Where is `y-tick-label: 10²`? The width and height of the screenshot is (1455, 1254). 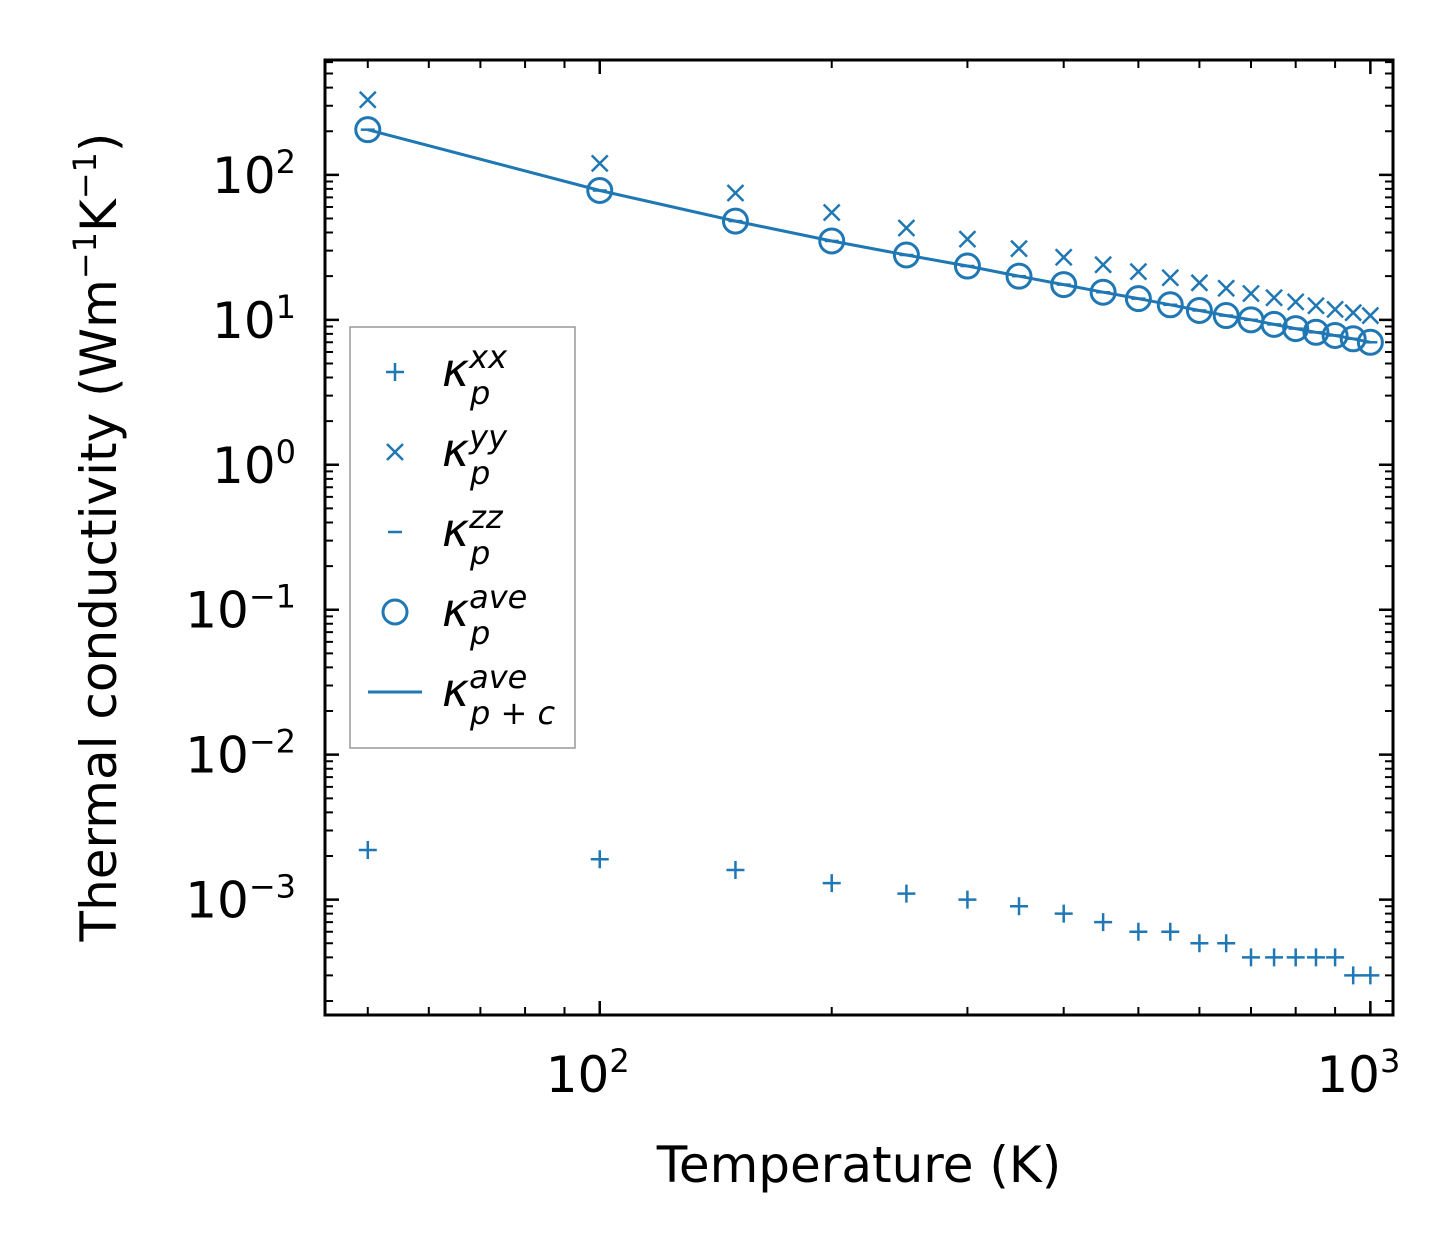 y-tick-label: 10² is located at coordinates (254, 174).